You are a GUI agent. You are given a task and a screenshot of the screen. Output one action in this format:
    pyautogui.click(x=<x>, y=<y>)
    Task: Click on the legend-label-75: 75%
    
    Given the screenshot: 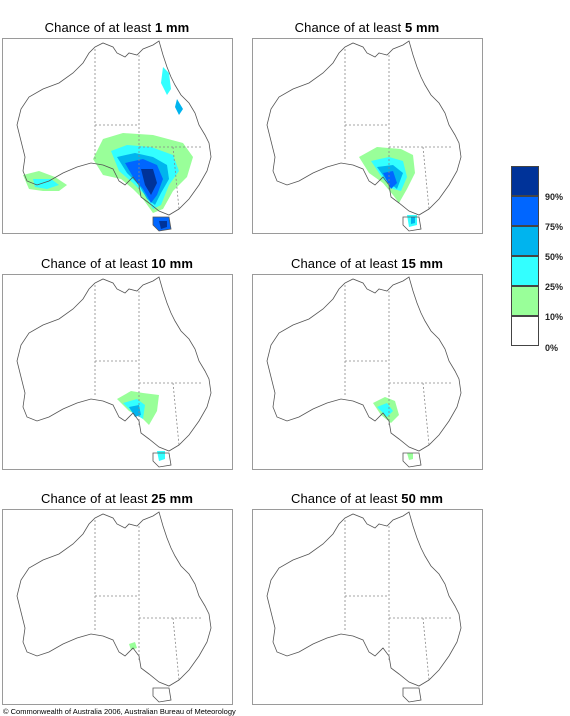 What is the action you would take?
    pyautogui.click(x=554, y=227)
    